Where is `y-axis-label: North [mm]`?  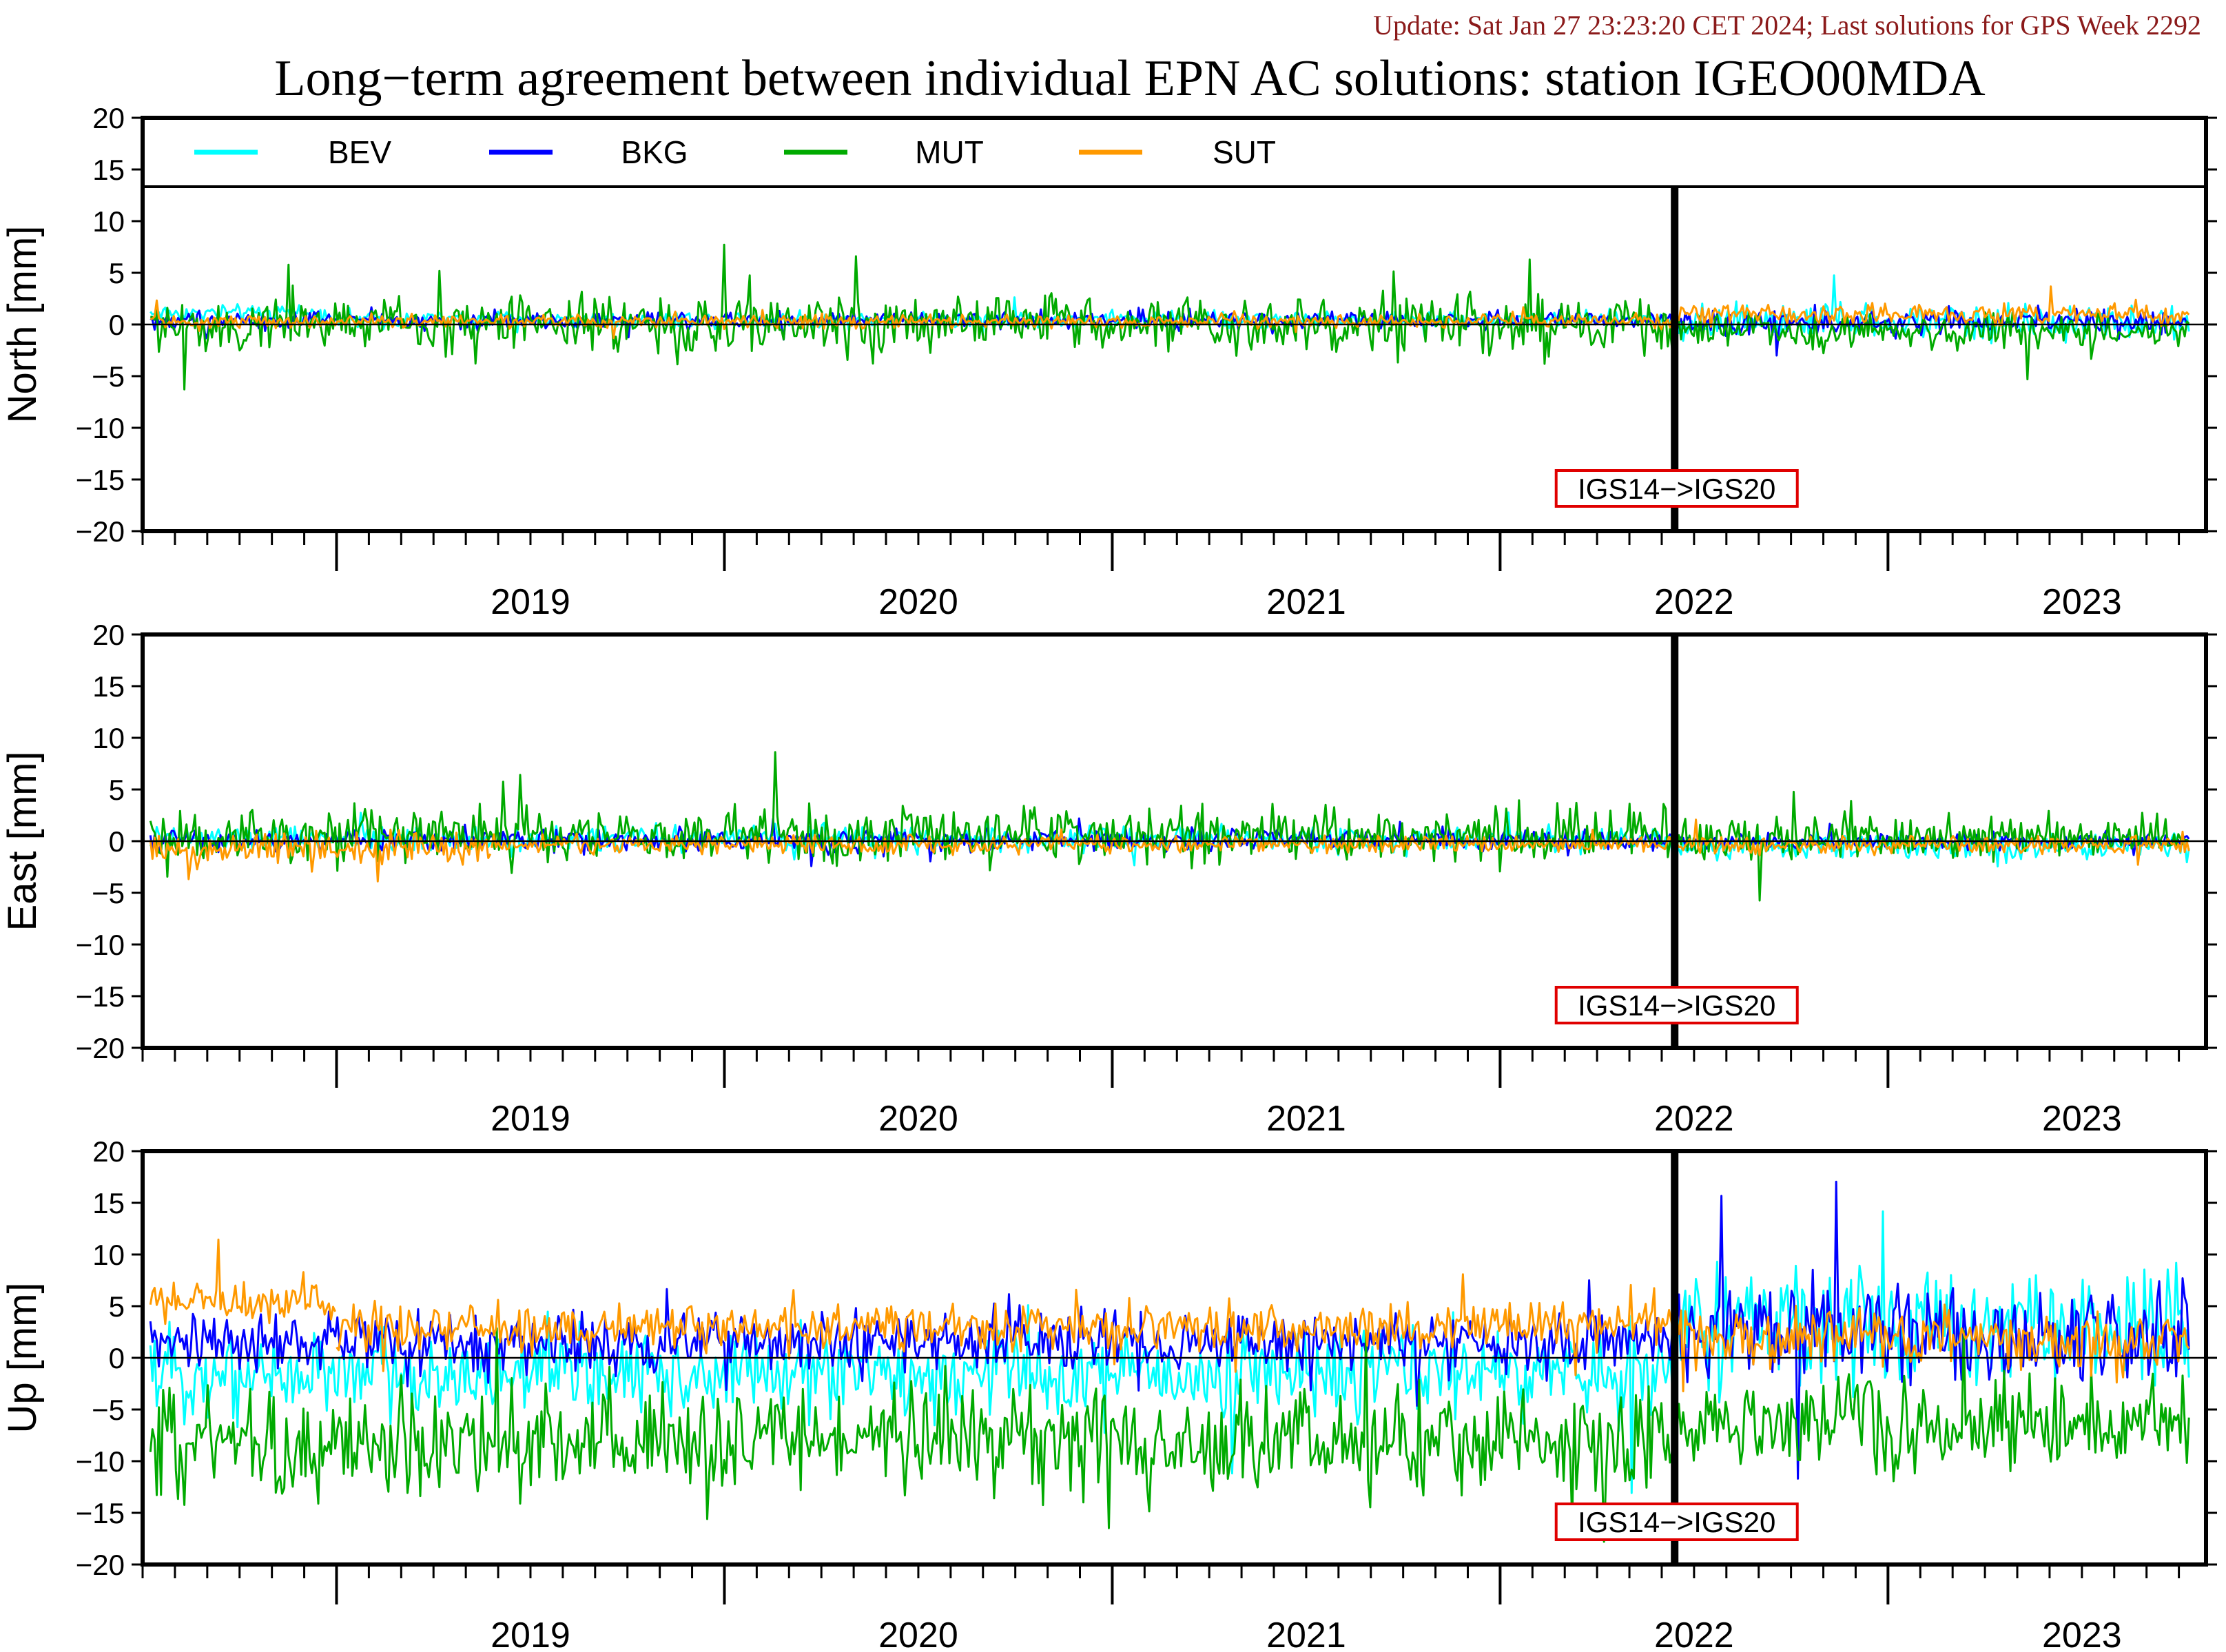 y-axis-label: North [mm] is located at coordinates (22, 325).